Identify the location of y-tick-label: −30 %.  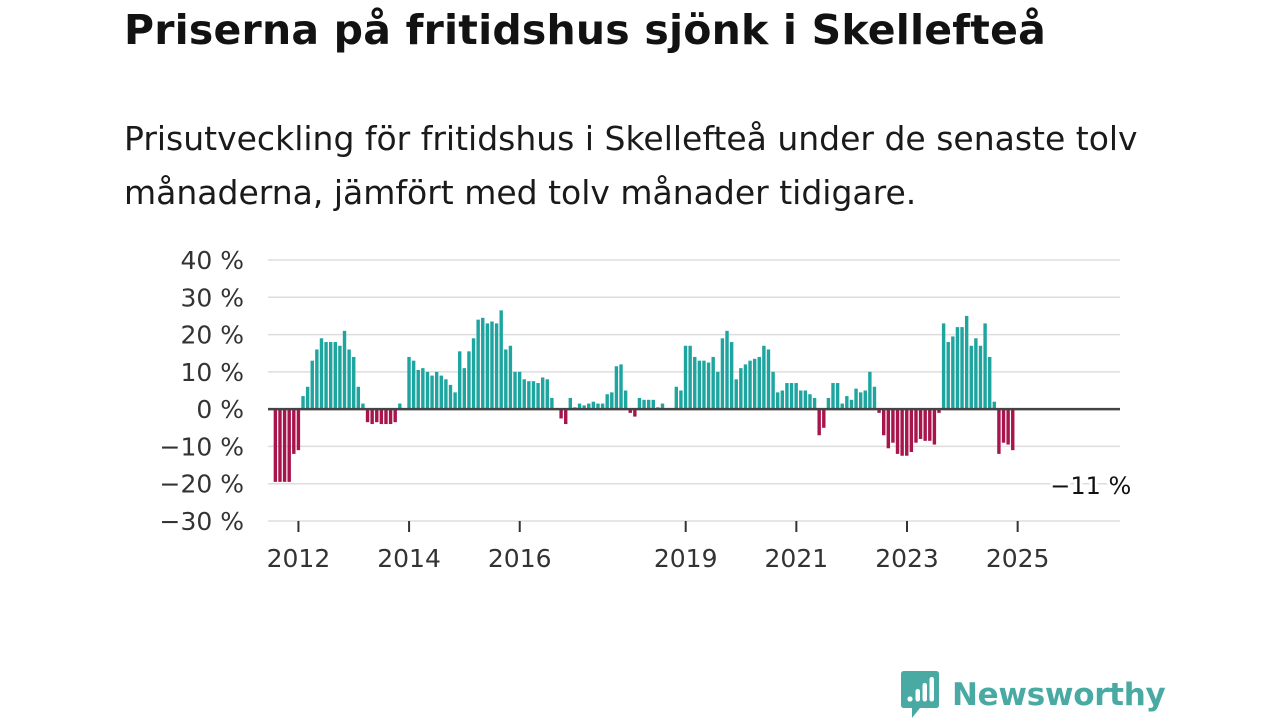
(202, 521).